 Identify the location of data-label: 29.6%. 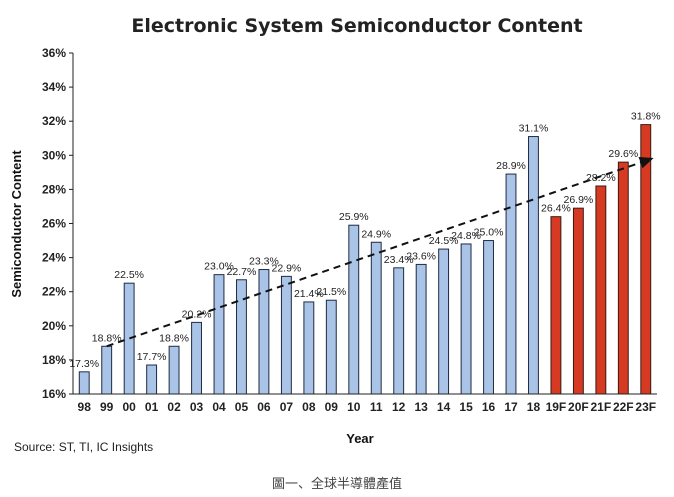
(623, 154).